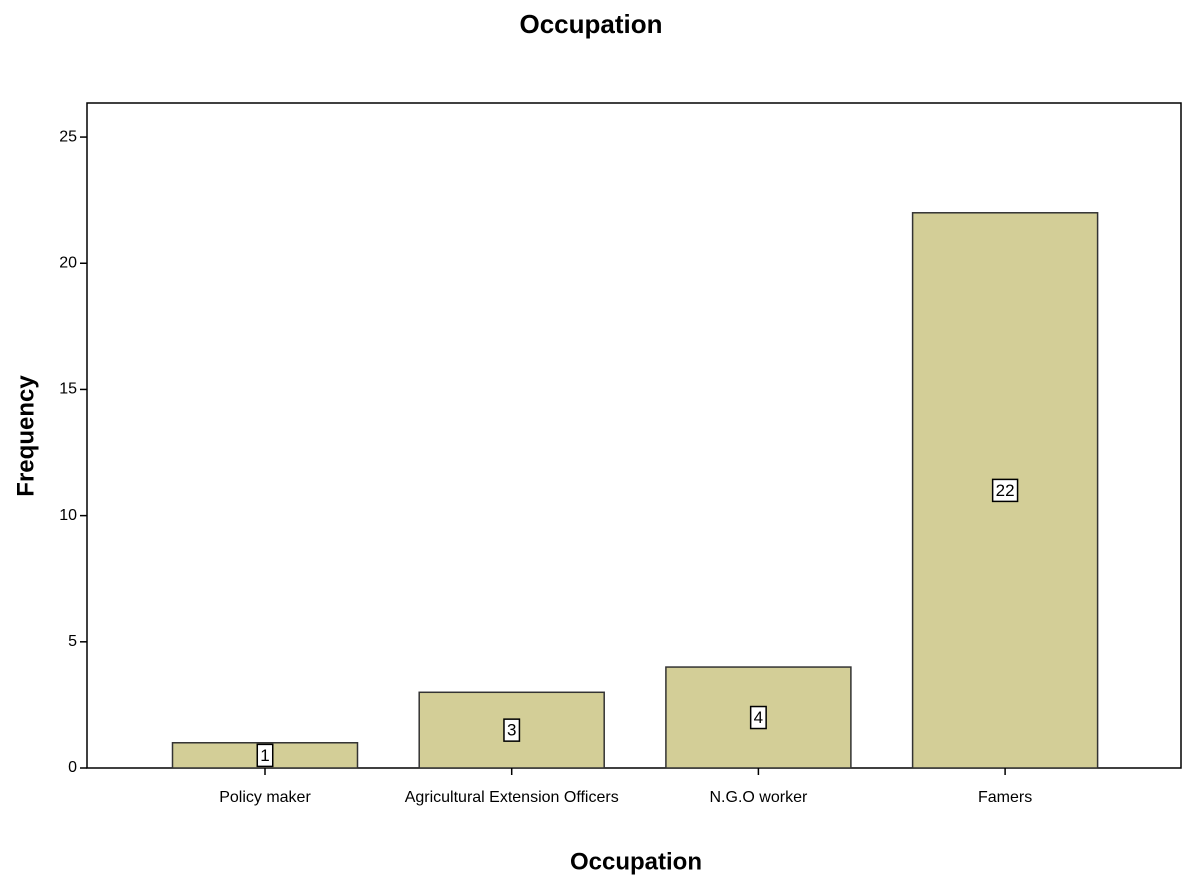 This screenshot has height=884, width=1182. Describe the element at coordinates (759, 797) in the screenshot. I see `x-tick-label: N.G.O worker` at that location.